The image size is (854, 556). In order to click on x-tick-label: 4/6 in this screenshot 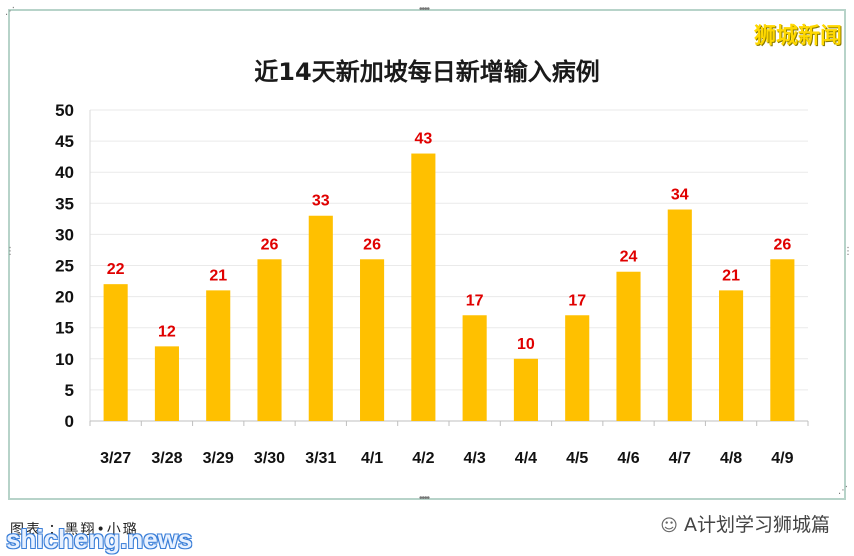, I will do `click(628, 458)`.